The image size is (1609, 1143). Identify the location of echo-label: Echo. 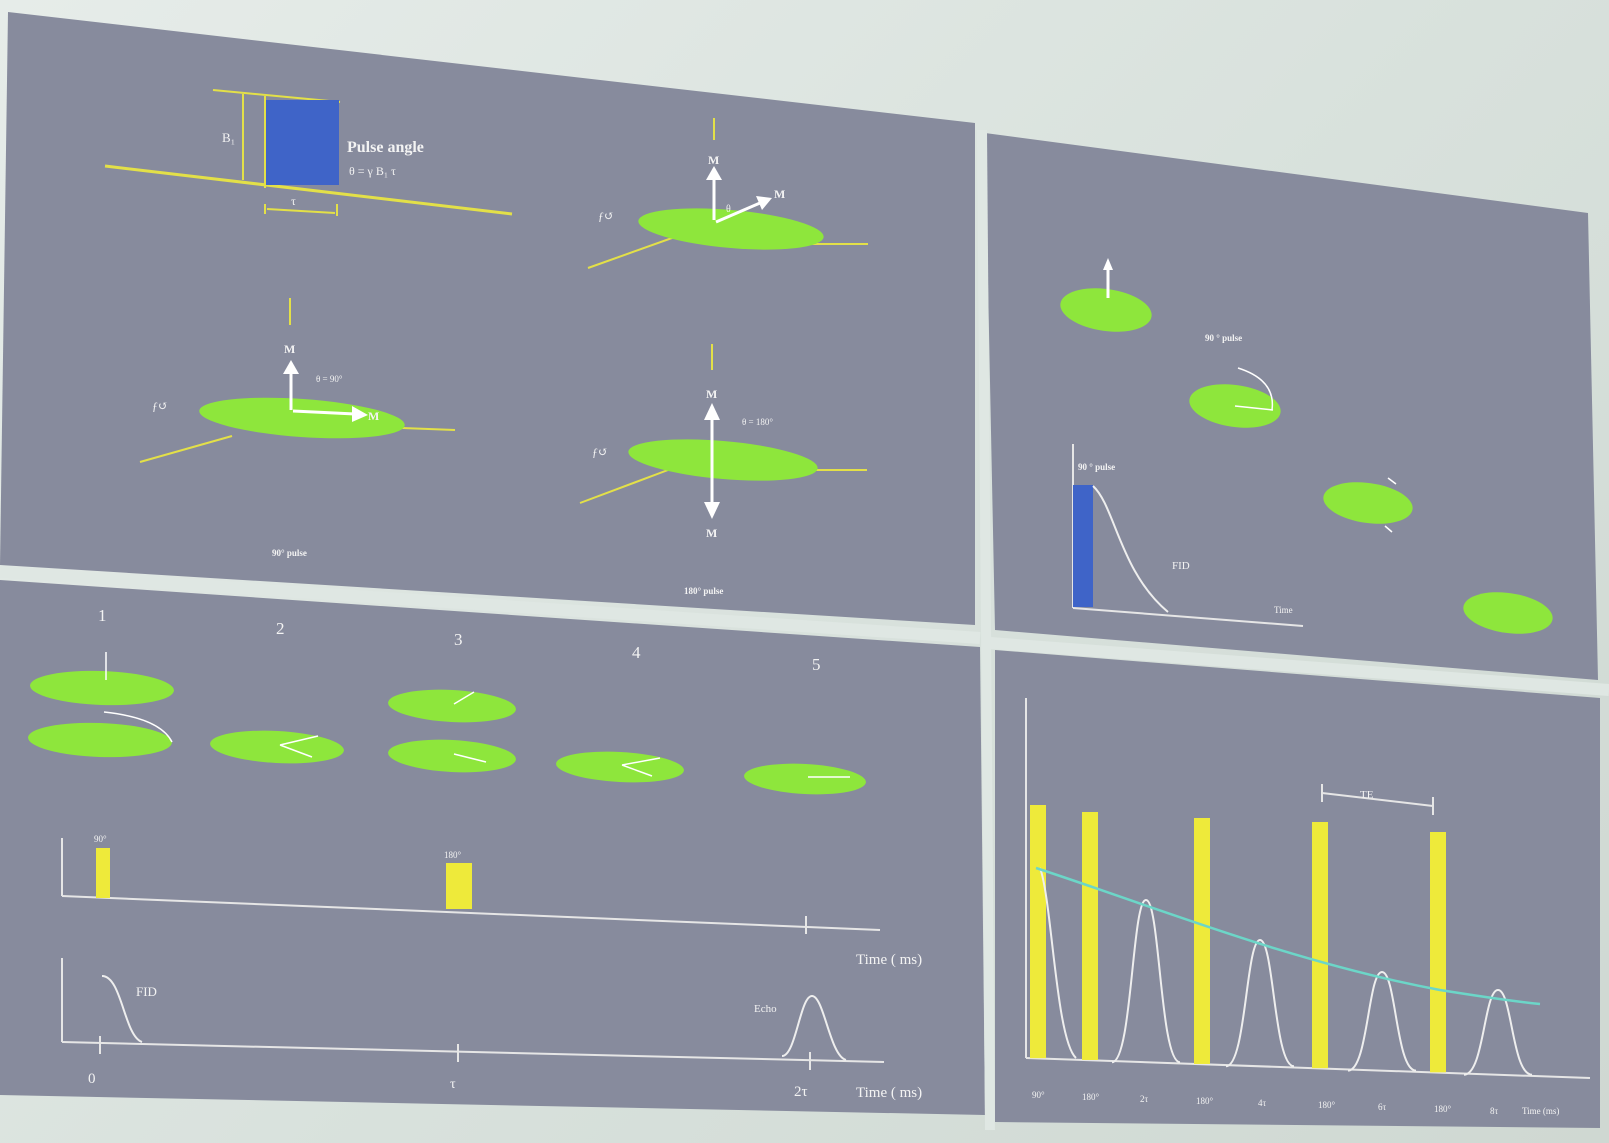
(765, 1009).